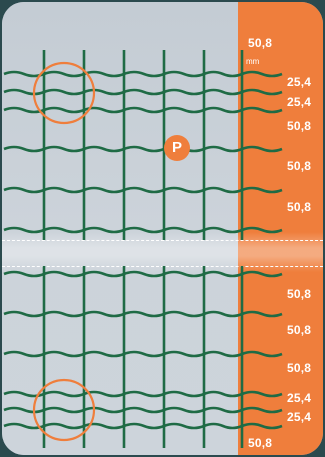 This screenshot has height=457, width=325. What do you see at coordinates (253, 61) in the screenshot?
I see `unit-label: mm` at bounding box center [253, 61].